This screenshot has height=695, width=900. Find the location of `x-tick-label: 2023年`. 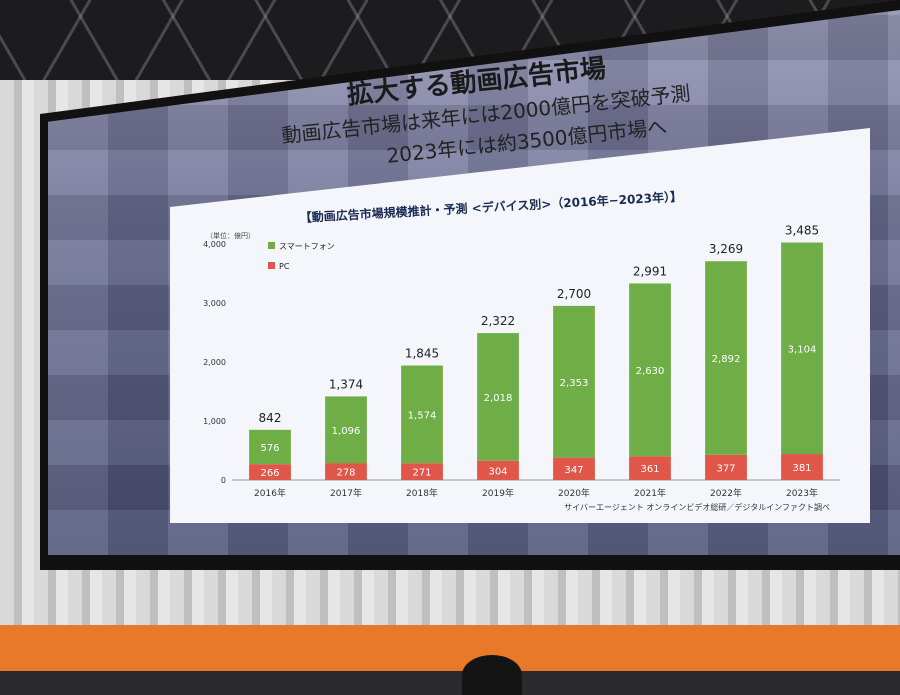

x-tick-label: 2023年 is located at coordinates (802, 493).